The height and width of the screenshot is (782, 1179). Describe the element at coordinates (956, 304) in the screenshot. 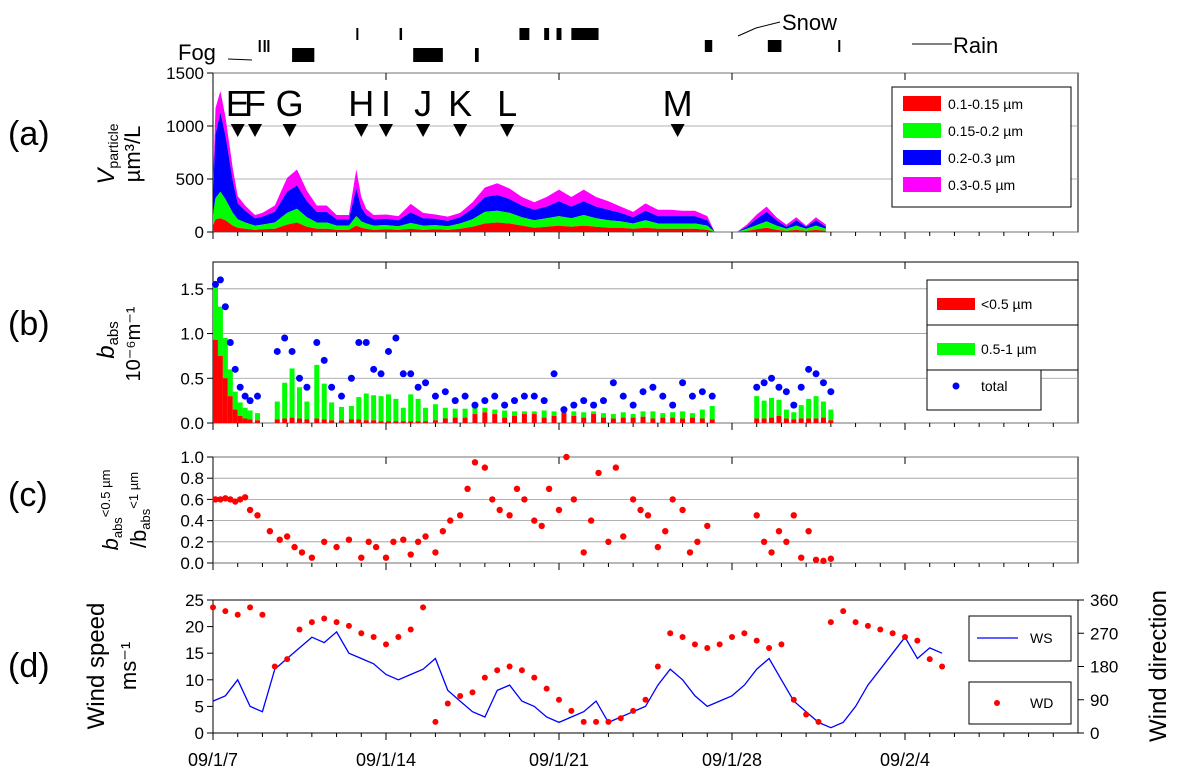

I see `legend-swatch` at that location.